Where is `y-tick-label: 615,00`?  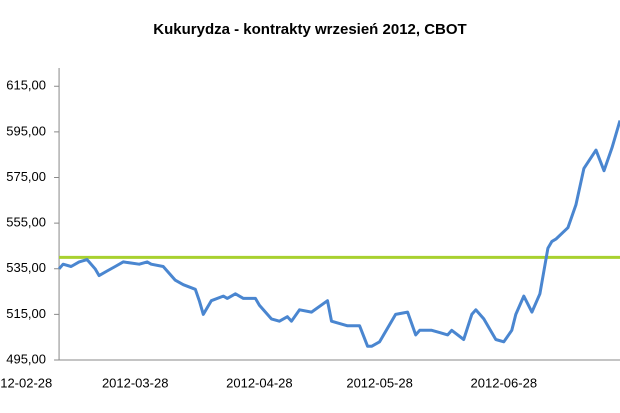
y-tick-label: 615,00 is located at coordinates (26, 85).